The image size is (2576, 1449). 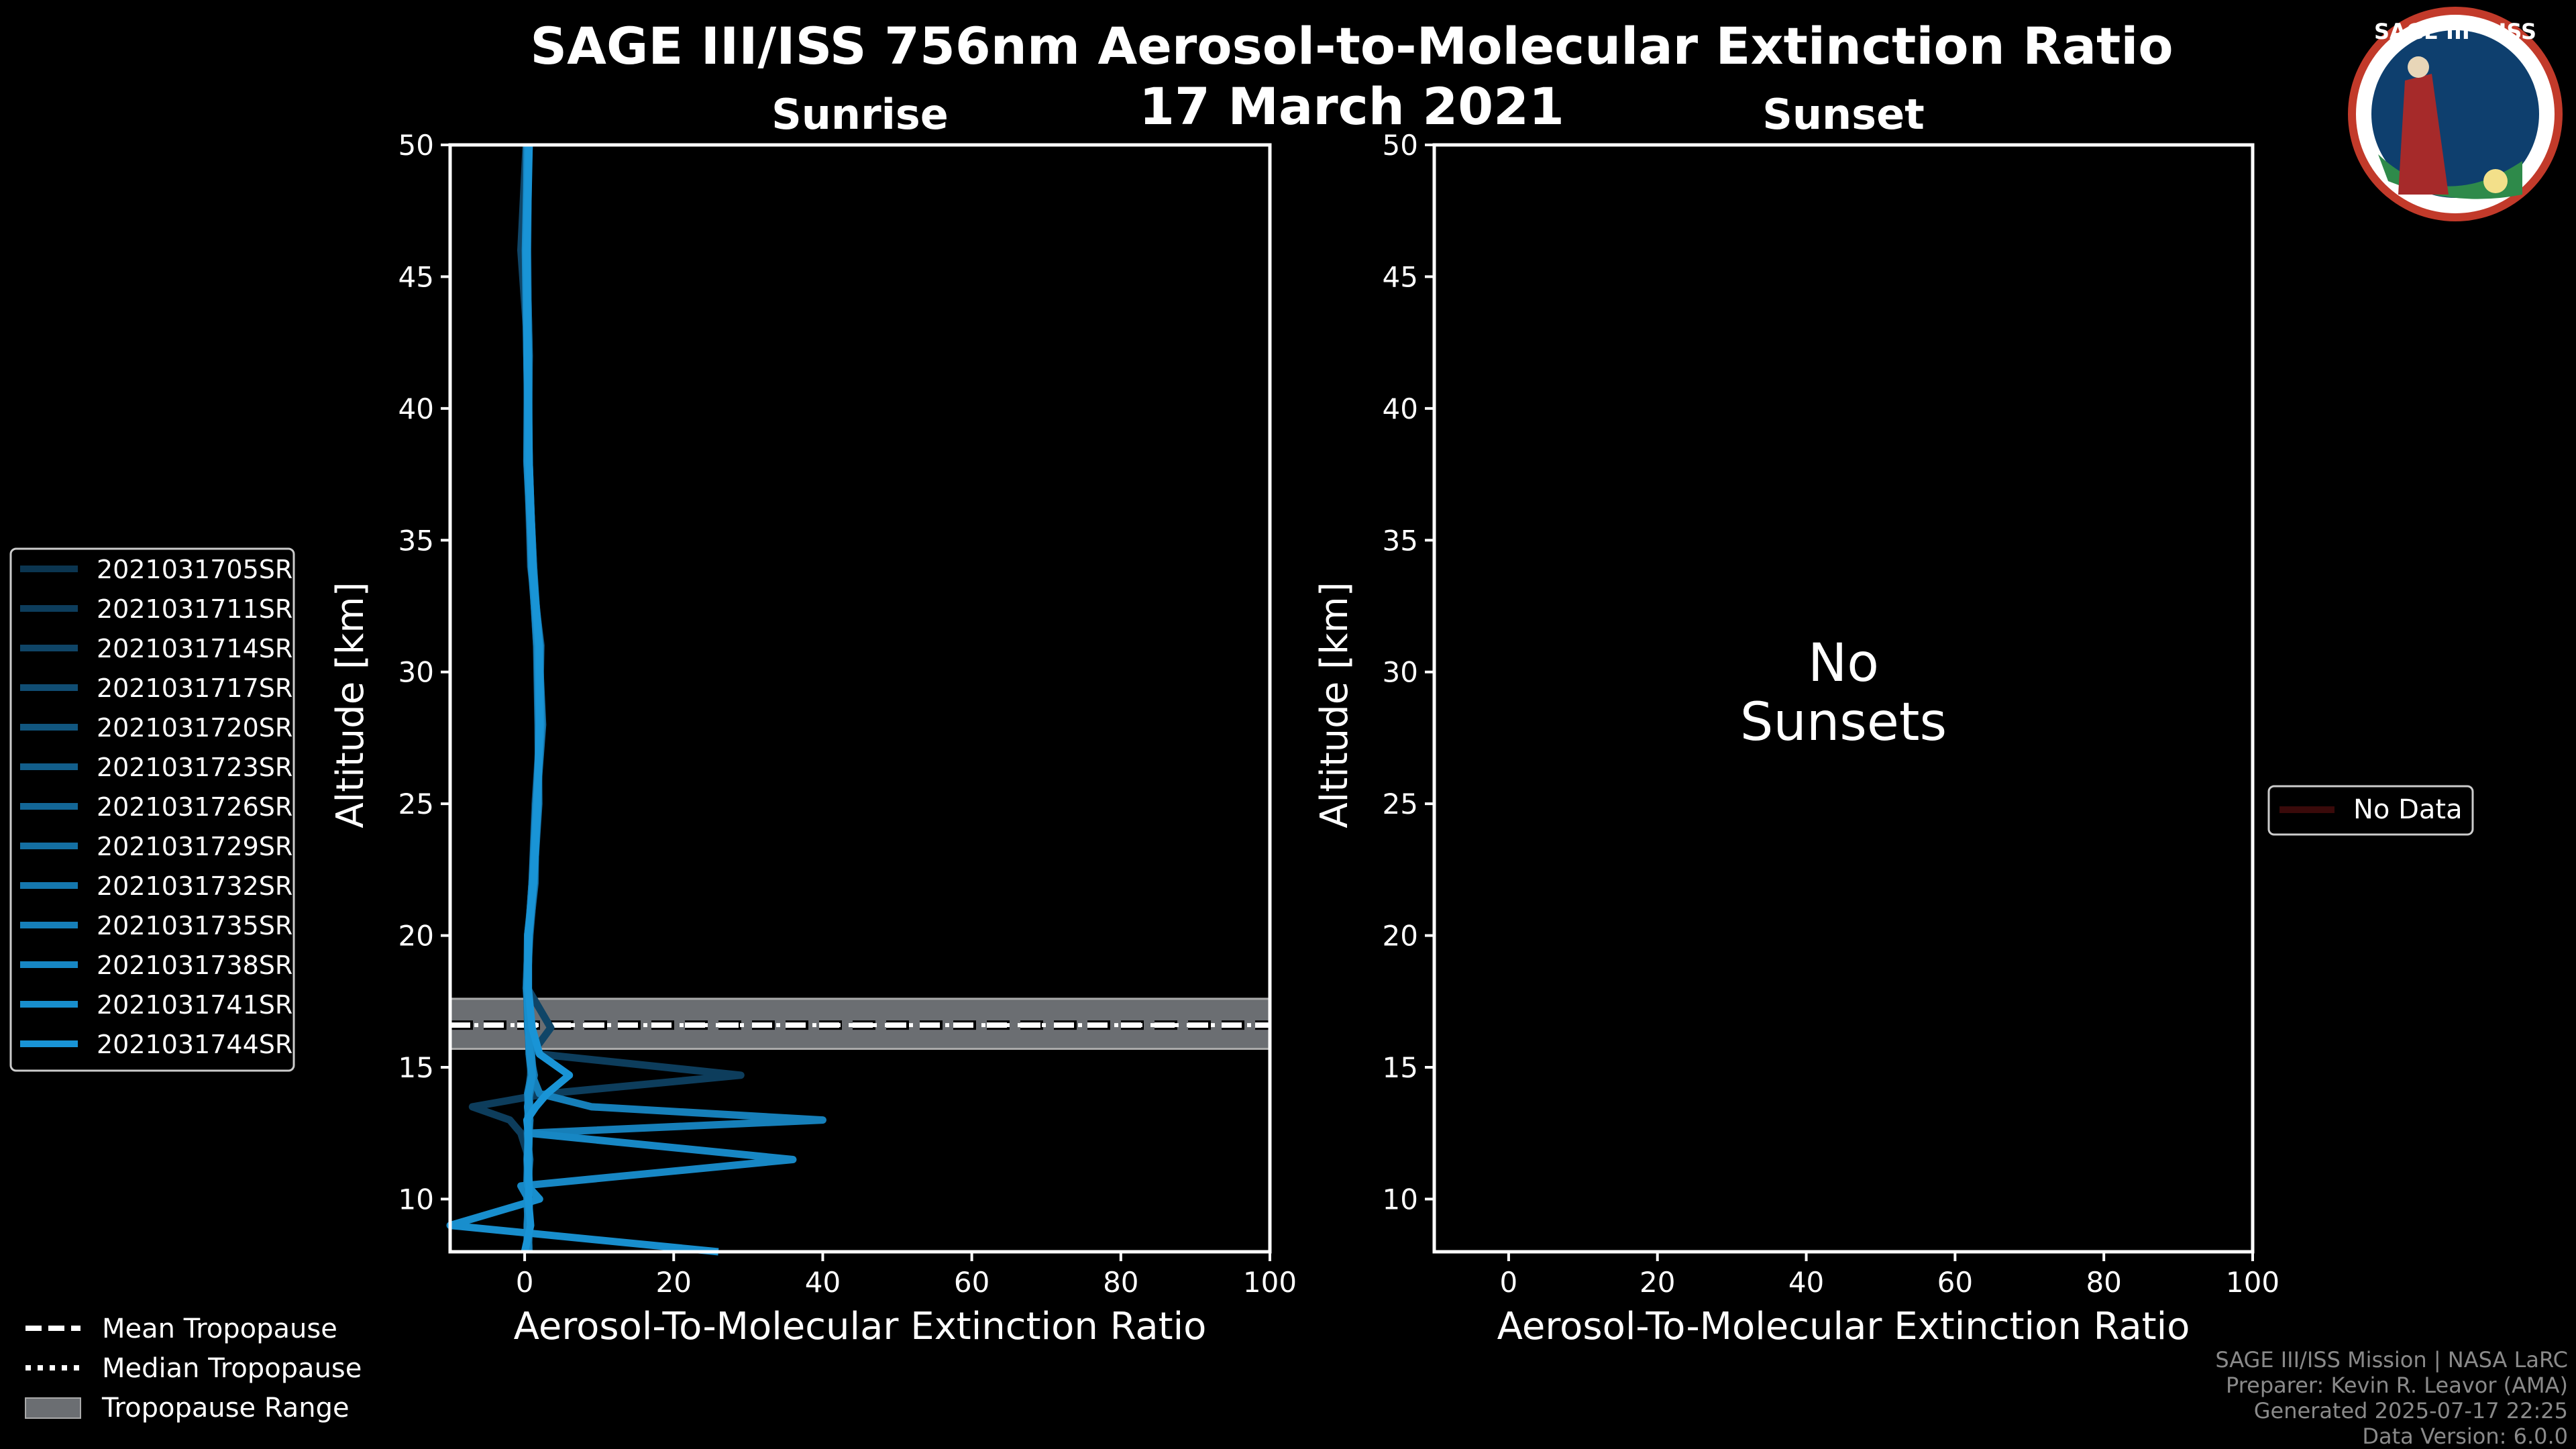 What do you see at coordinates (2408, 809) in the screenshot?
I see `no-data-label: No Data` at bounding box center [2408, 809].